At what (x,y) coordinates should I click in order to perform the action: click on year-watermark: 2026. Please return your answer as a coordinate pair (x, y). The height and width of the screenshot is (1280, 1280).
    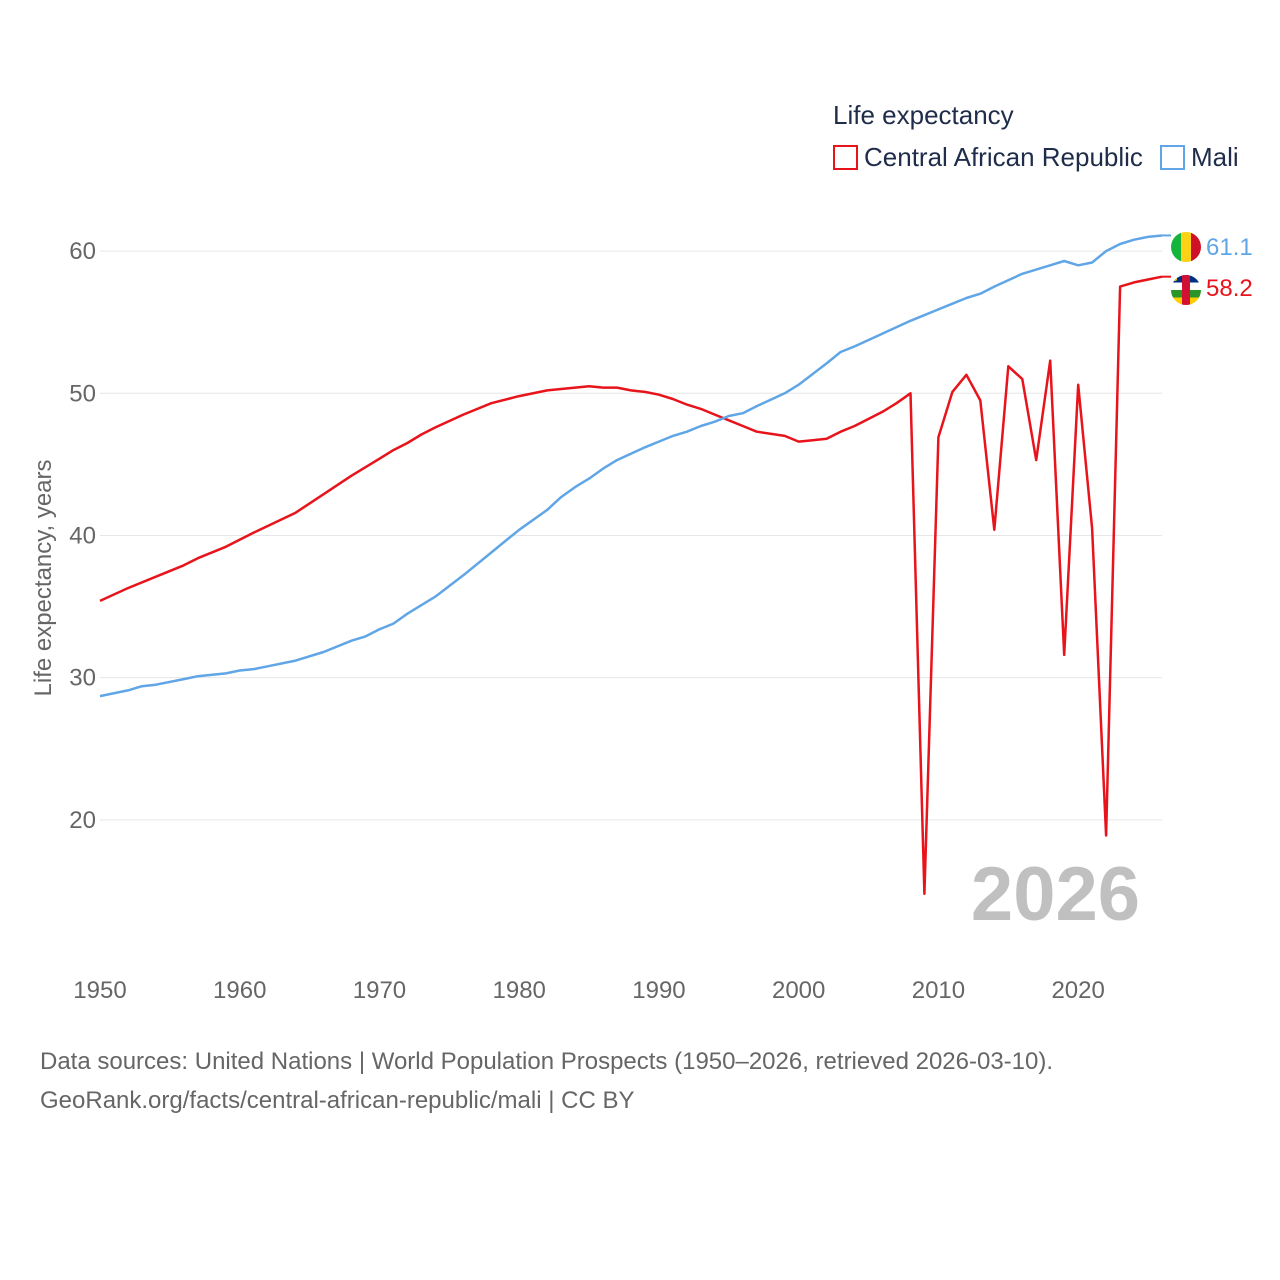
    Looking at the image, I should click on (1055, 894).